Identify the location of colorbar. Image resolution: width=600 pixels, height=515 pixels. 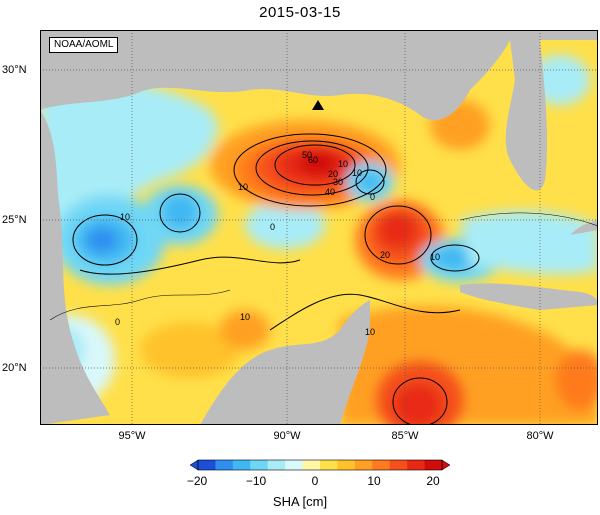
(320, 467).